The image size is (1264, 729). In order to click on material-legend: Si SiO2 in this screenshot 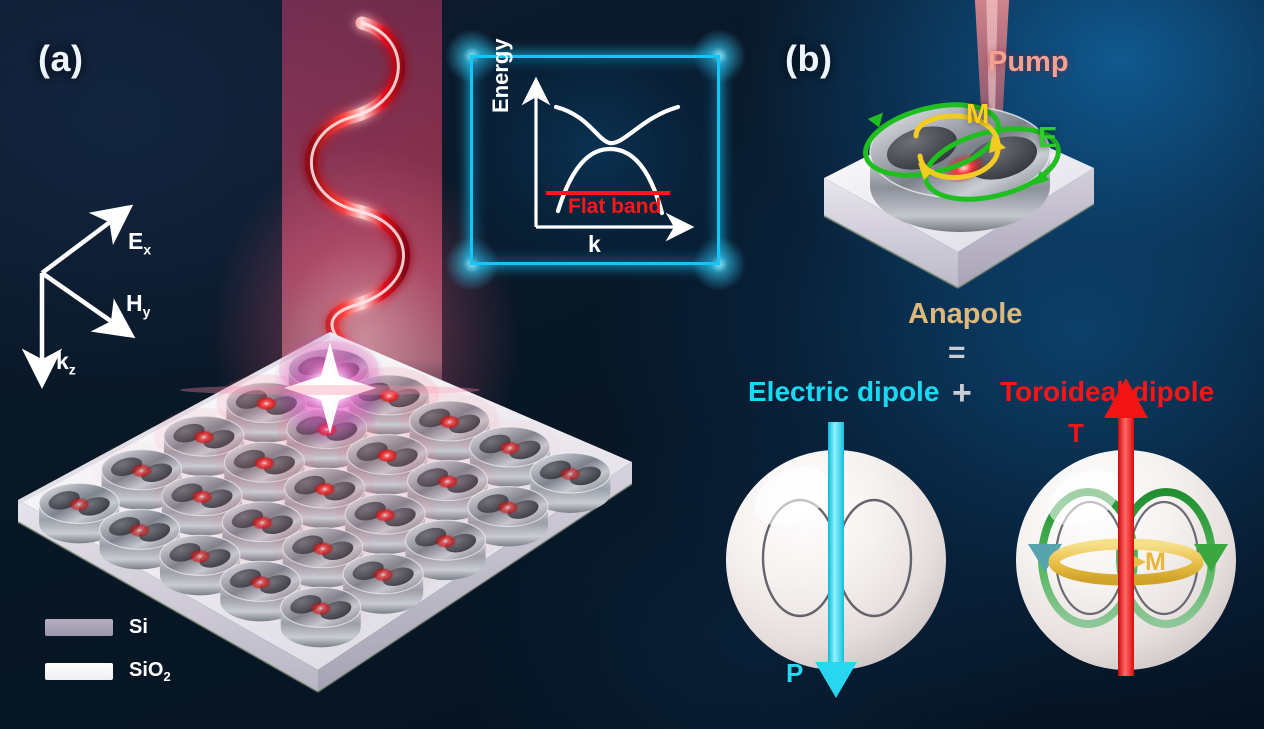, I will do `click(108, 656)`.